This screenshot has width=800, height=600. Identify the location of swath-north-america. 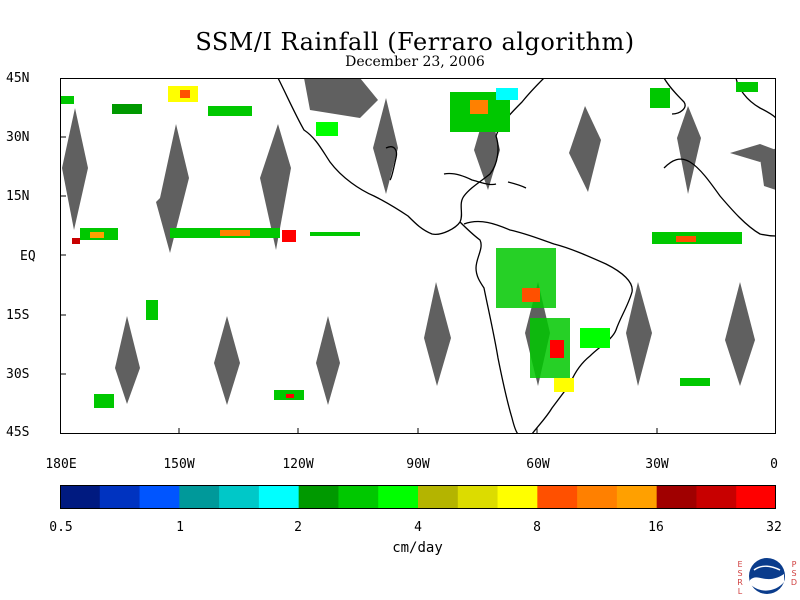
(341, 98).